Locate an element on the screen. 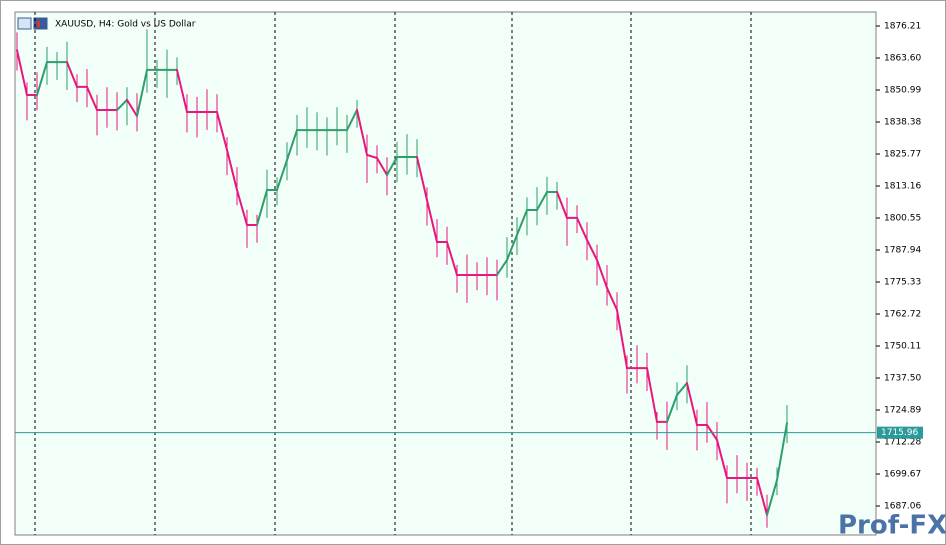  y-tick-label: 1699.67 is located at coordinates (902, 474).